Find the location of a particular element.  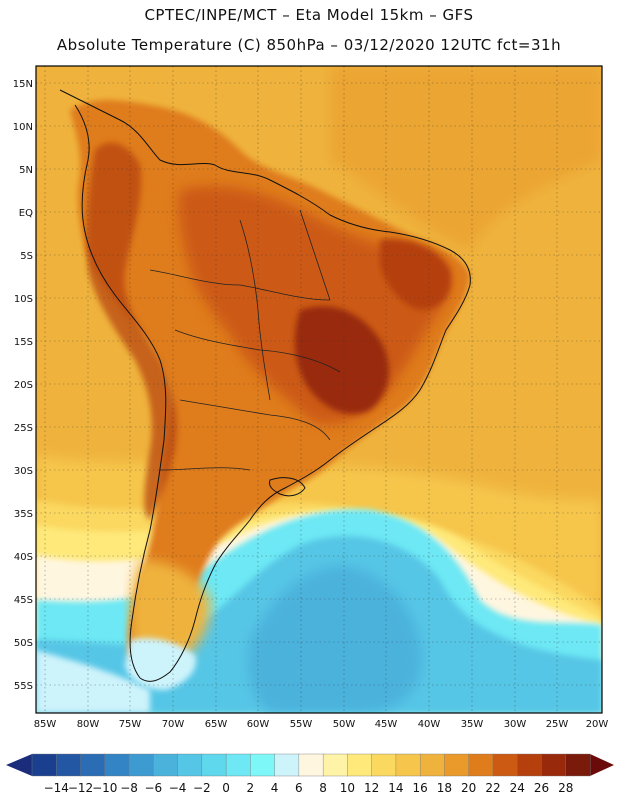

lon-label: 85W is located at coordinates (45, 724).